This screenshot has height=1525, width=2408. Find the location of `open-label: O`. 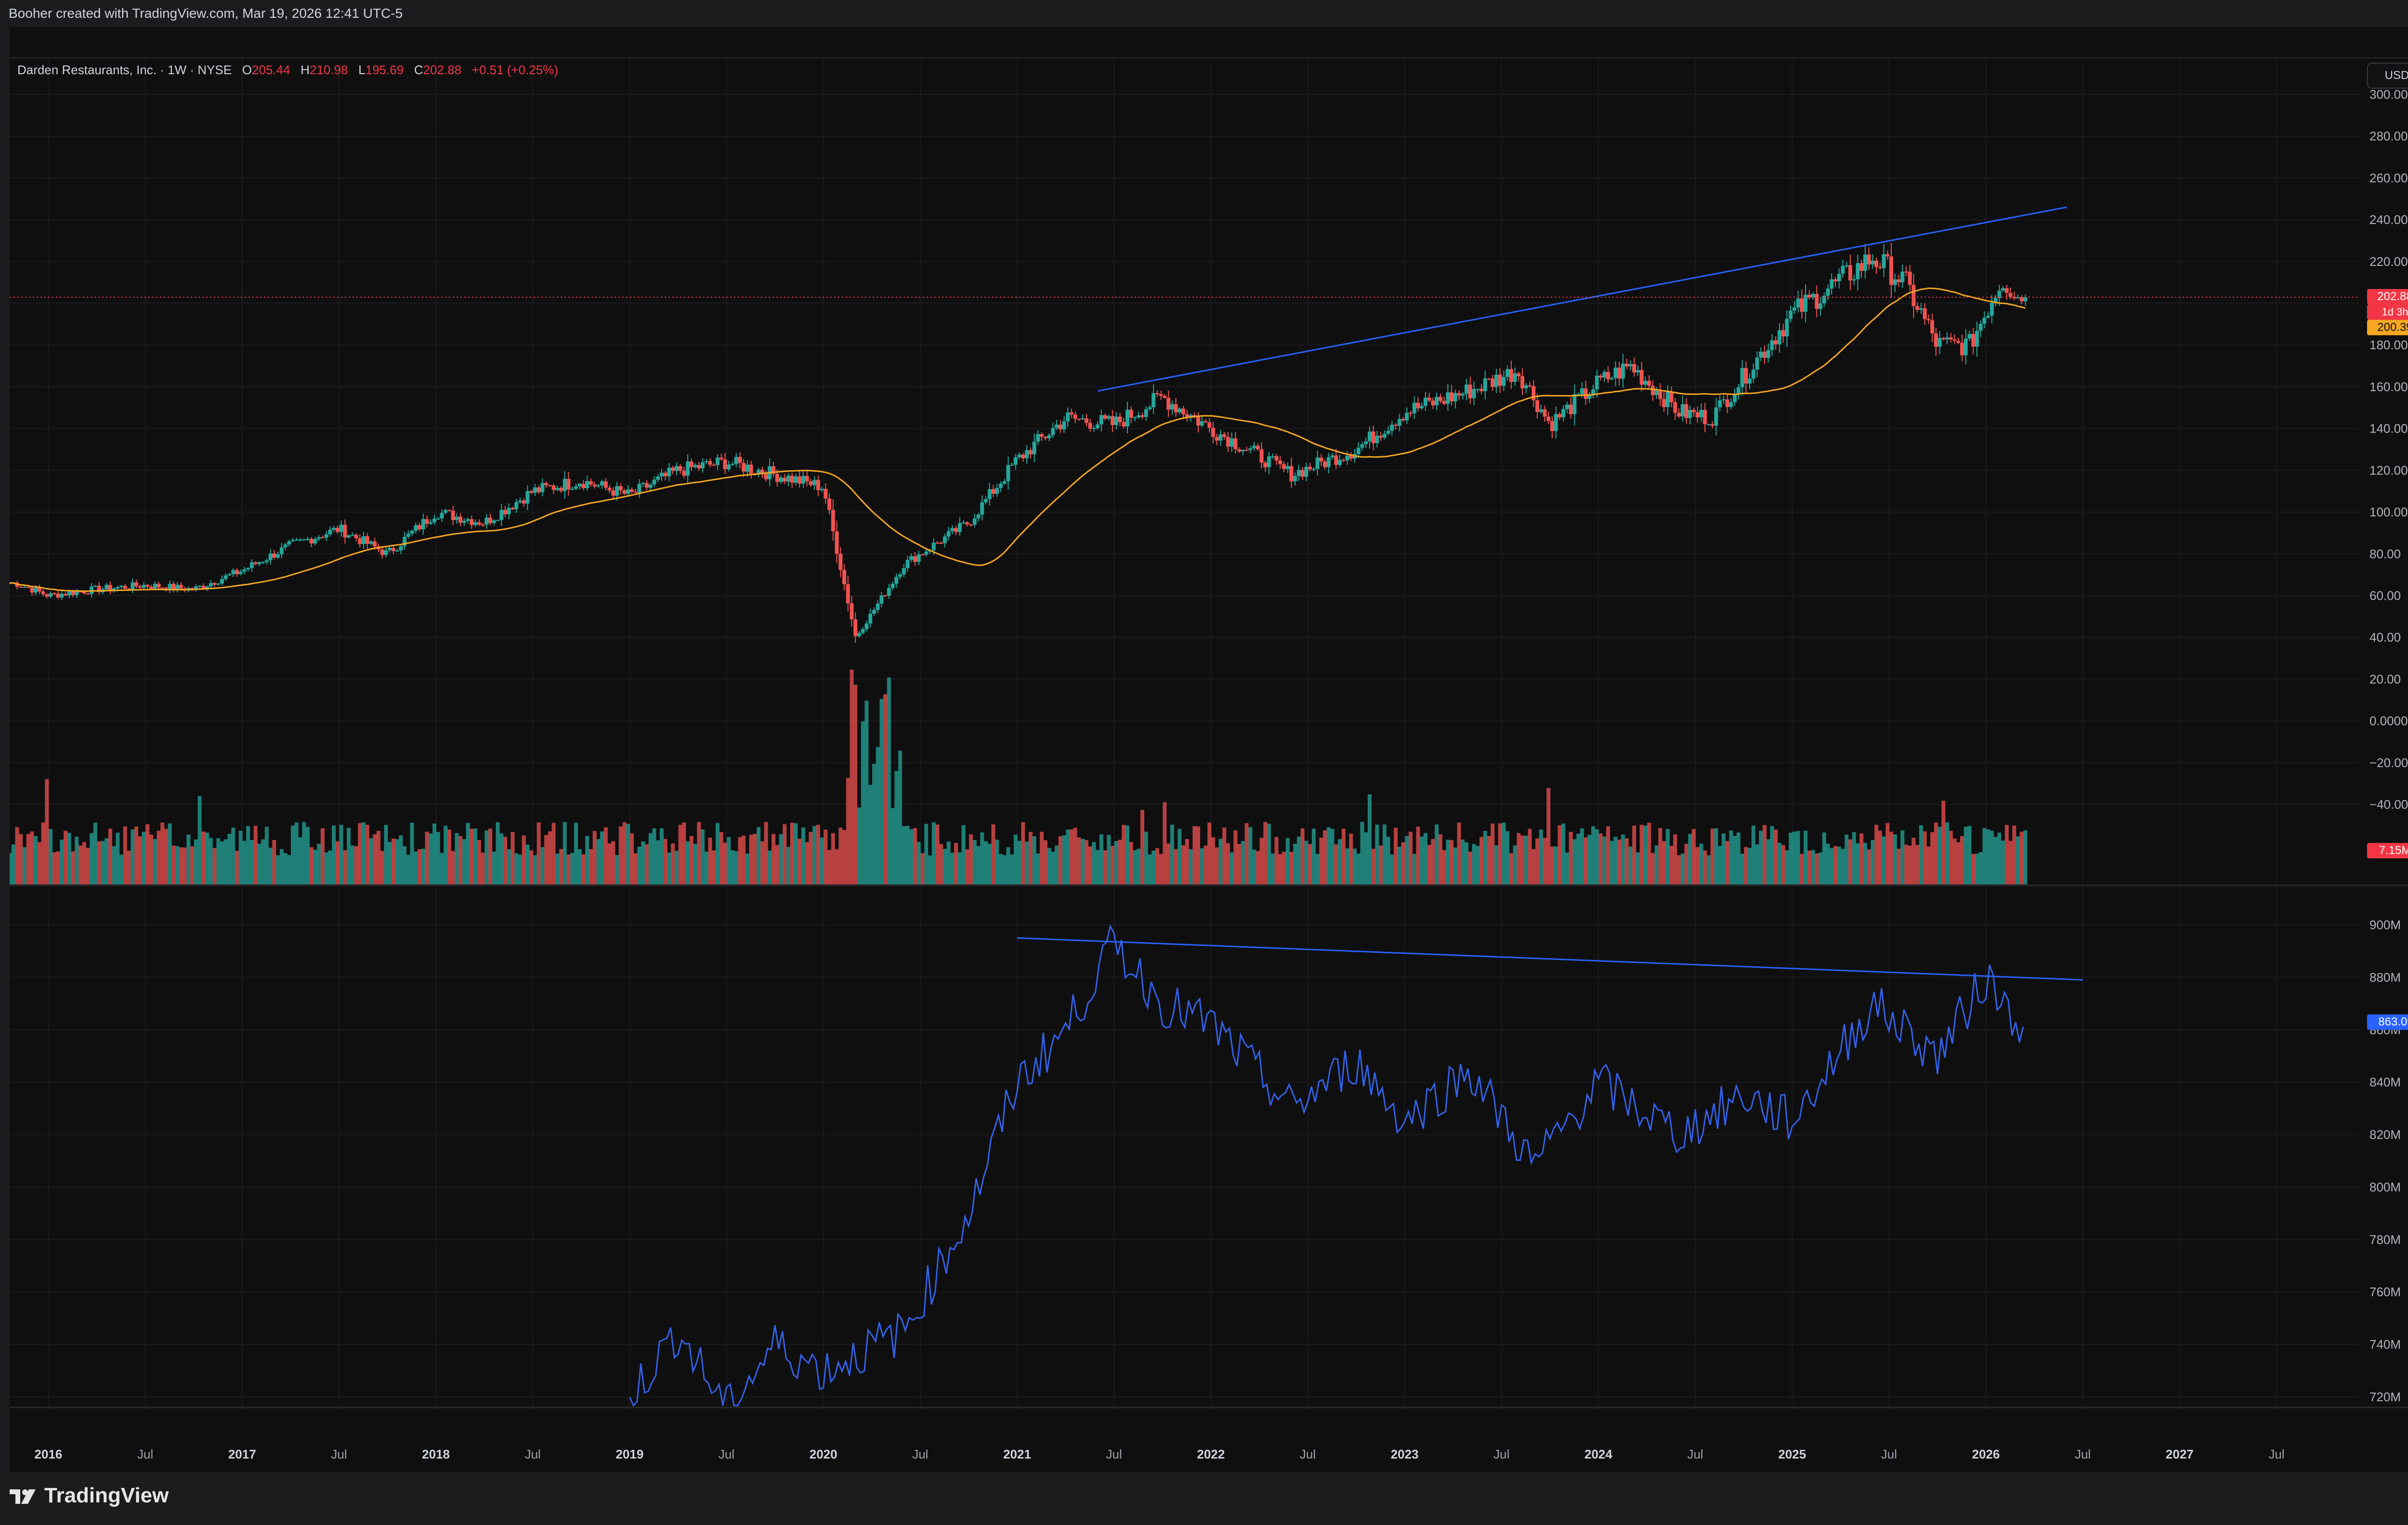

open-label: O is located at coordinates (247, 70).